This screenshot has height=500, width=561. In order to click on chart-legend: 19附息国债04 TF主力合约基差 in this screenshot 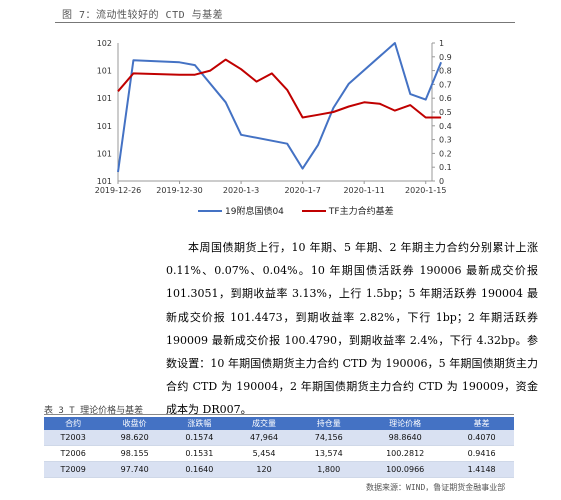, I will do `click(296, 210)`.